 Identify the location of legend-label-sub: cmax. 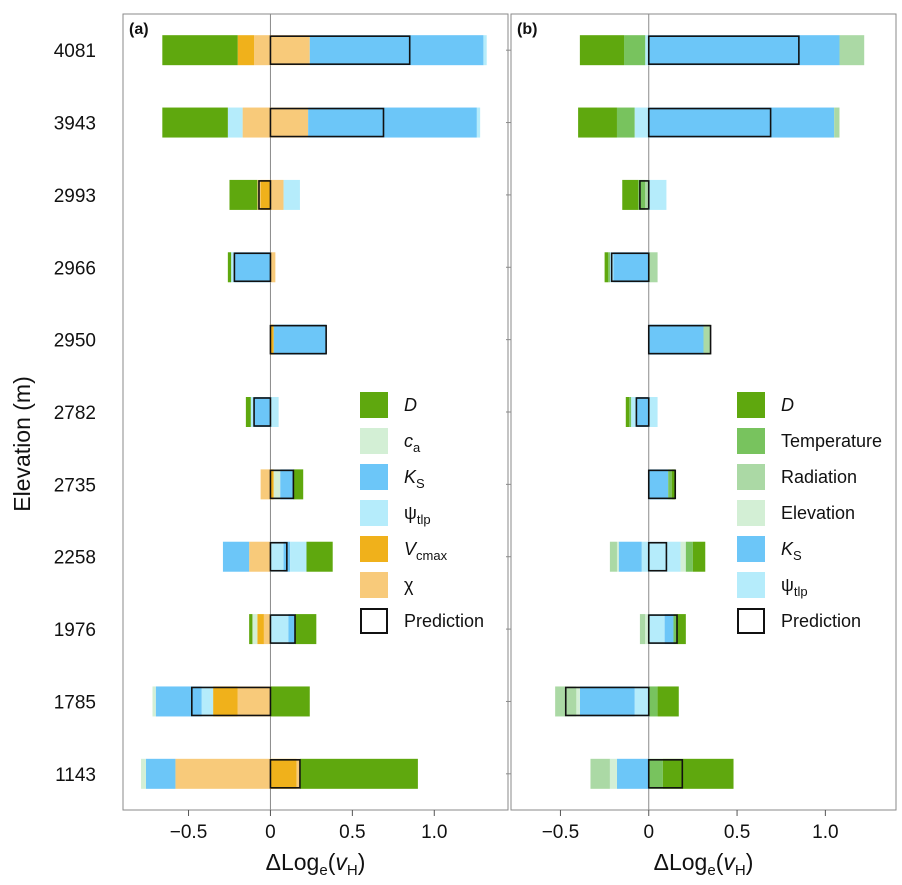
(432, 555).